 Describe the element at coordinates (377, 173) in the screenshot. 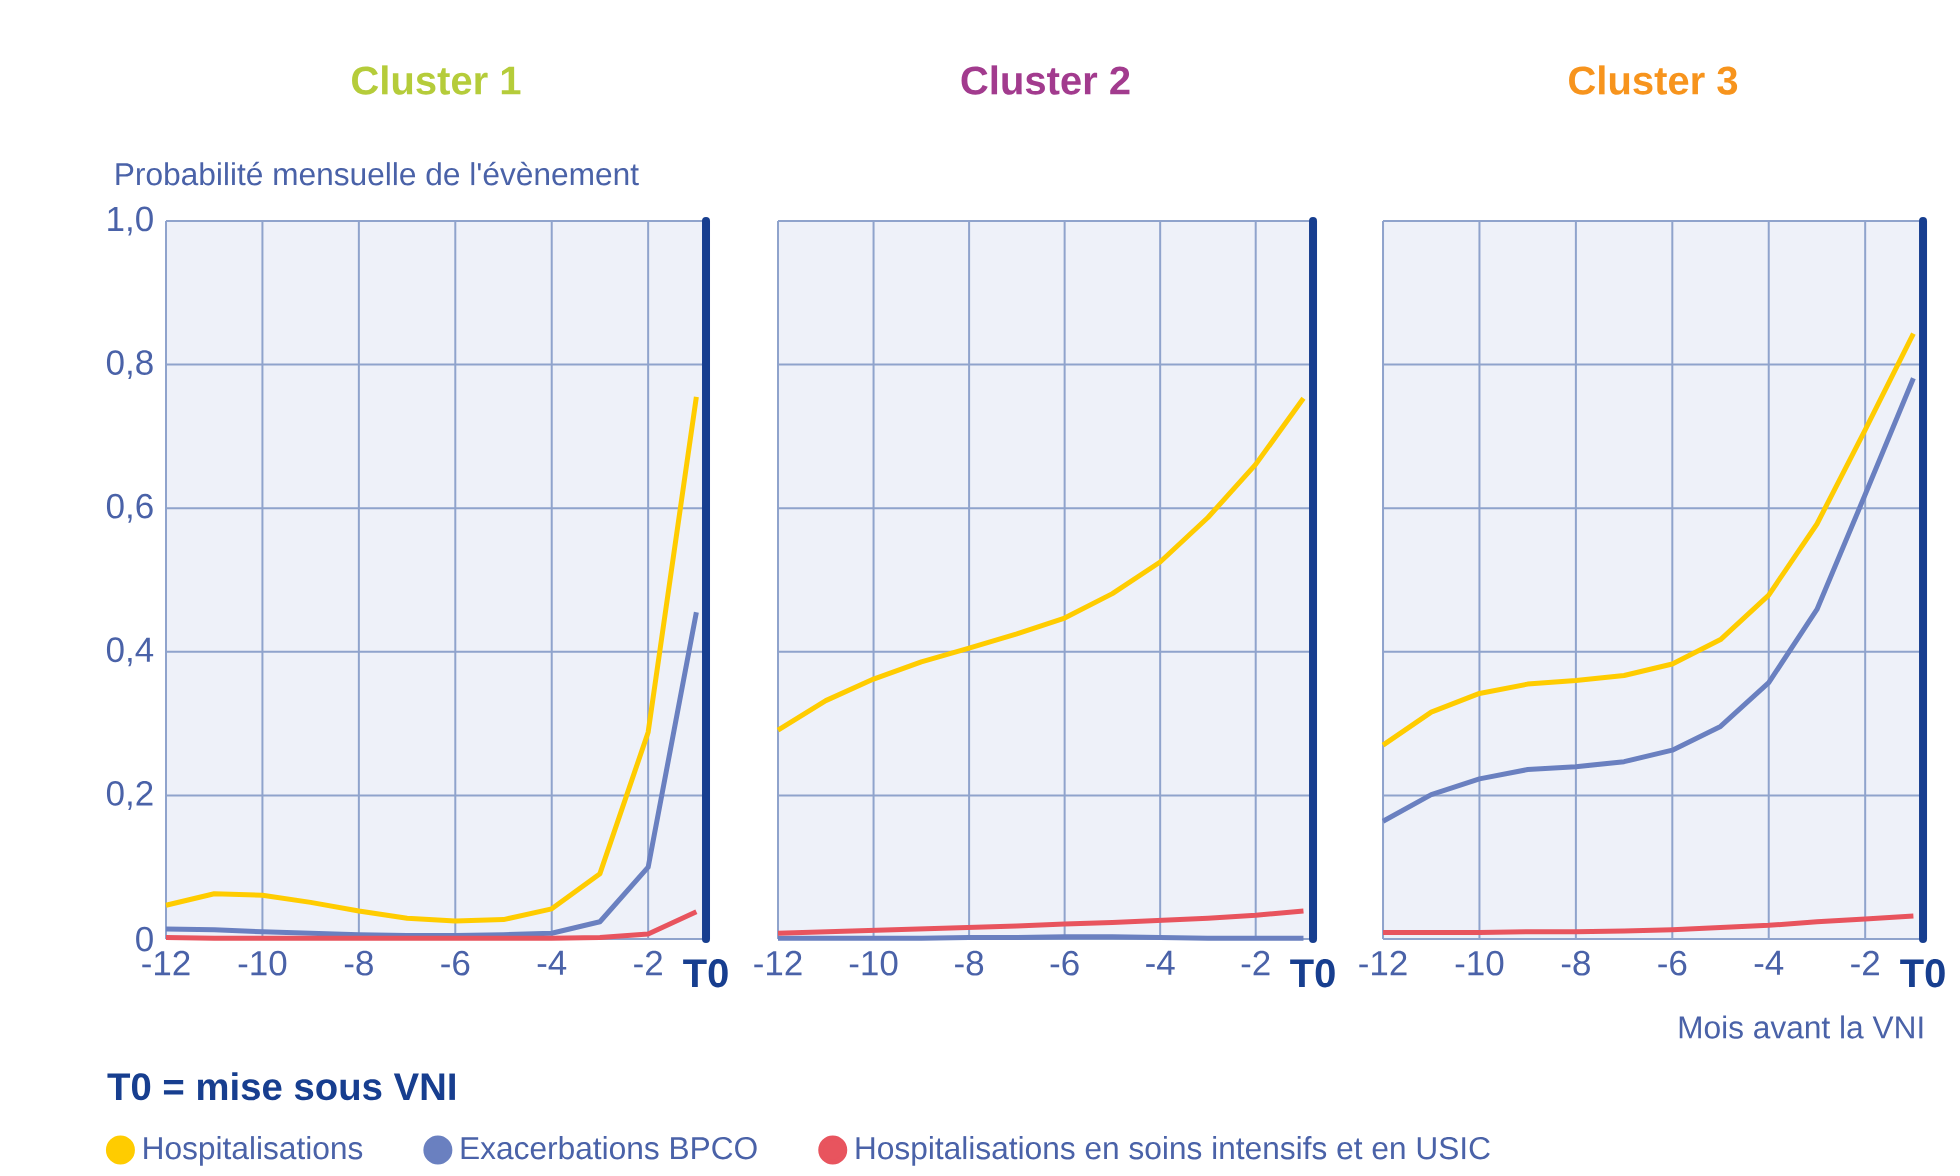

I see `y-axis-title: Probabilité mensuelle de l'évènement` at that location.